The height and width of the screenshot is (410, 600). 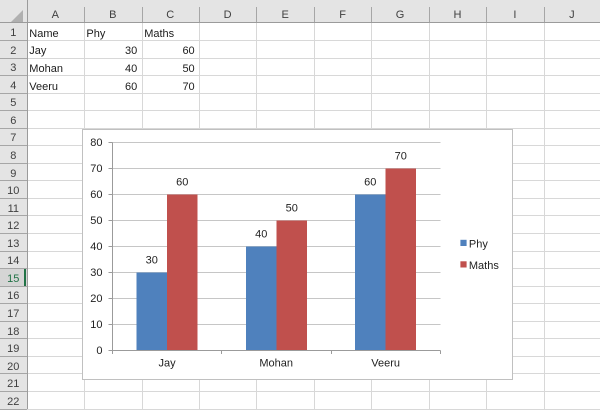 I want to click on svg-text: 10, so click(x=96, y=325).